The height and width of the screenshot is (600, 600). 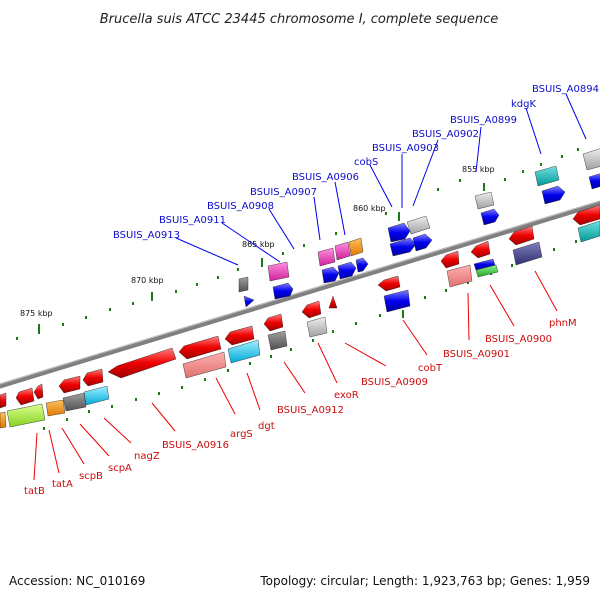 I want to click on gene-label-phnm: phnM, so click(x=563, y=323).